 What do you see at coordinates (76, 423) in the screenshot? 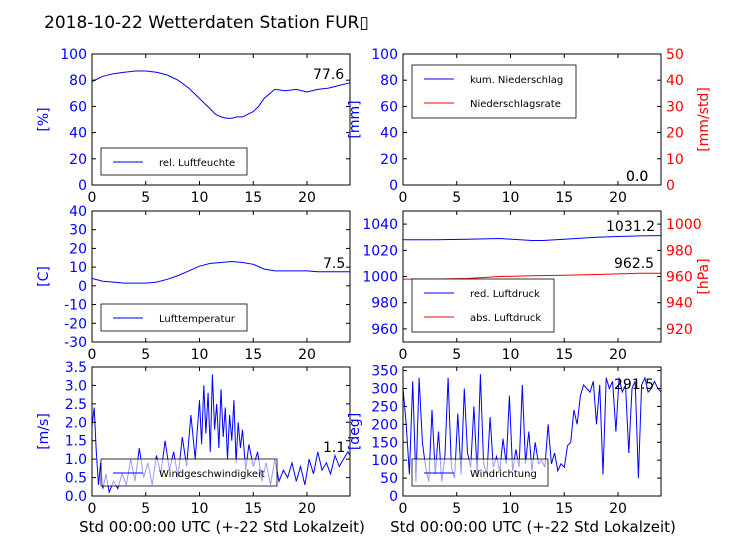
I see `y-tick-label-windspeed: 2.0` at bounding box center [76, 423].